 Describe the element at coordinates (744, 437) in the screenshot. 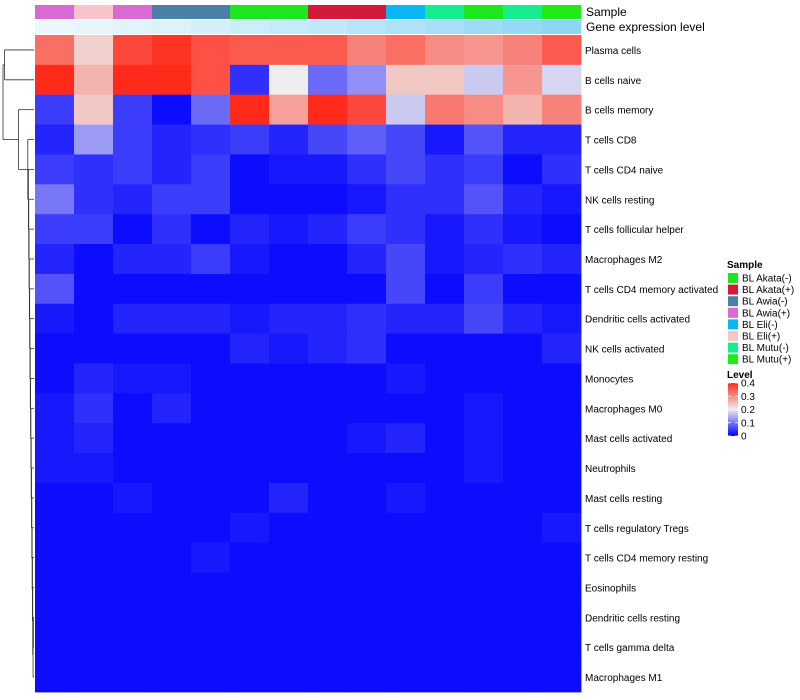

I see `level-tick-label: 0` at that location.